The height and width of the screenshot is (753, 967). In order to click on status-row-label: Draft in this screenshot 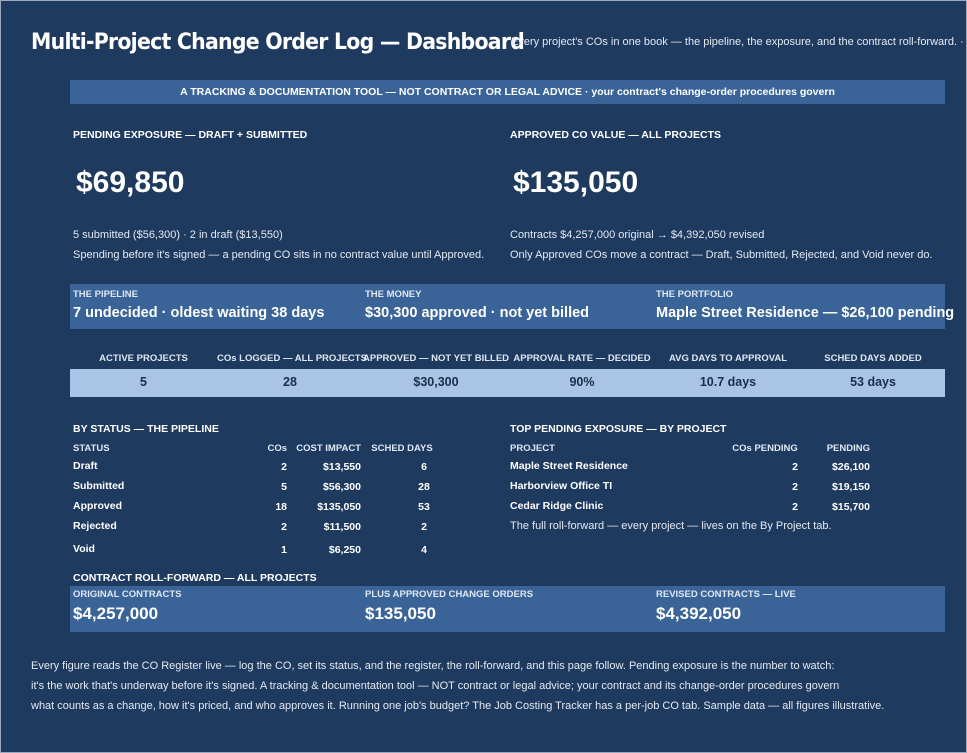, I will do `click(85, 466)`.